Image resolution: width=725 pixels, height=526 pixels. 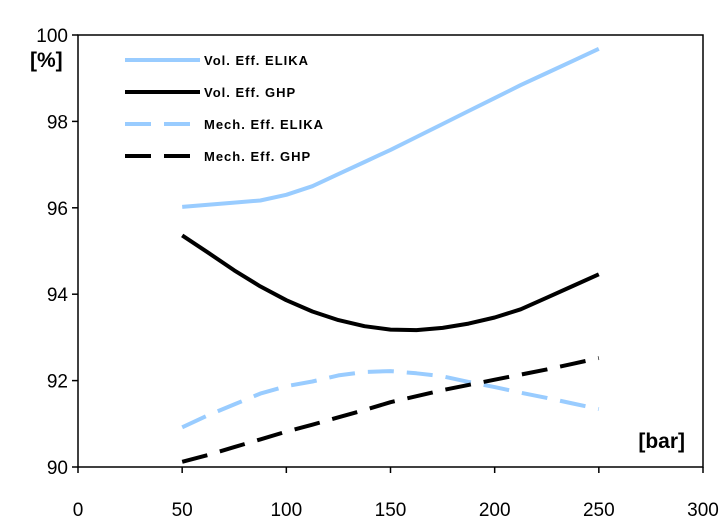 What do you see at coordinates (257, 156) in the screenshot?
I see `legend-label-3: Mech. Eff. GHP` at bounding box center [257, 156].